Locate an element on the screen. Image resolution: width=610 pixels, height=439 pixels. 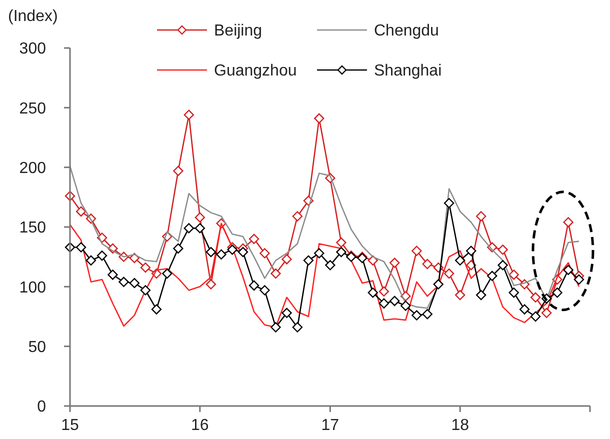
legend-label: Chengdu is located at coordinates (406, 31).